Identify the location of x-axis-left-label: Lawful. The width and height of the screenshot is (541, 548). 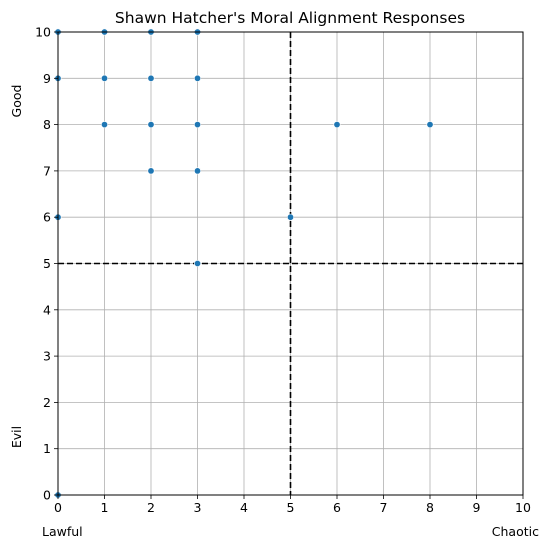
(62, 531).